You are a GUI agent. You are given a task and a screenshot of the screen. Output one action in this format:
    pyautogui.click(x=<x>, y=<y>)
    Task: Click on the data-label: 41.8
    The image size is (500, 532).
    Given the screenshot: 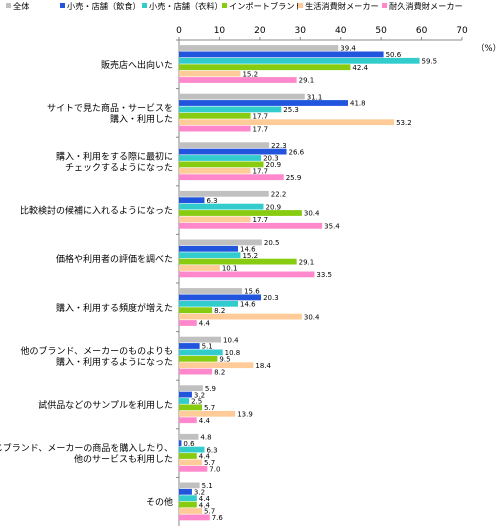 What is the action you would take?
    pyautogui.click(x=358, y=104)
    